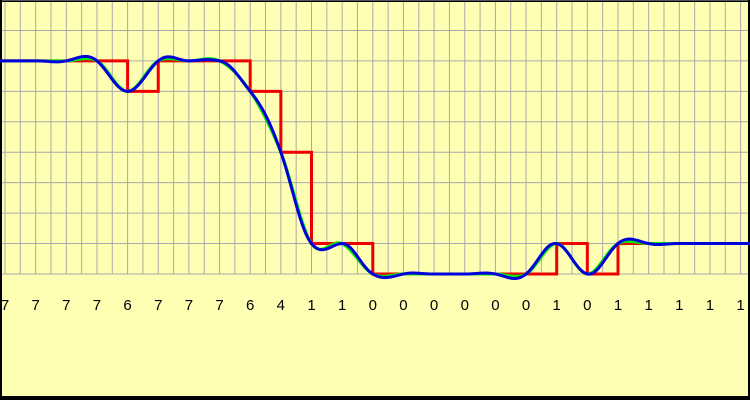 Image resolution: width=750 pixels, height=400 pixels. I want to click on x-tick-label: 4, so click(281, 305).